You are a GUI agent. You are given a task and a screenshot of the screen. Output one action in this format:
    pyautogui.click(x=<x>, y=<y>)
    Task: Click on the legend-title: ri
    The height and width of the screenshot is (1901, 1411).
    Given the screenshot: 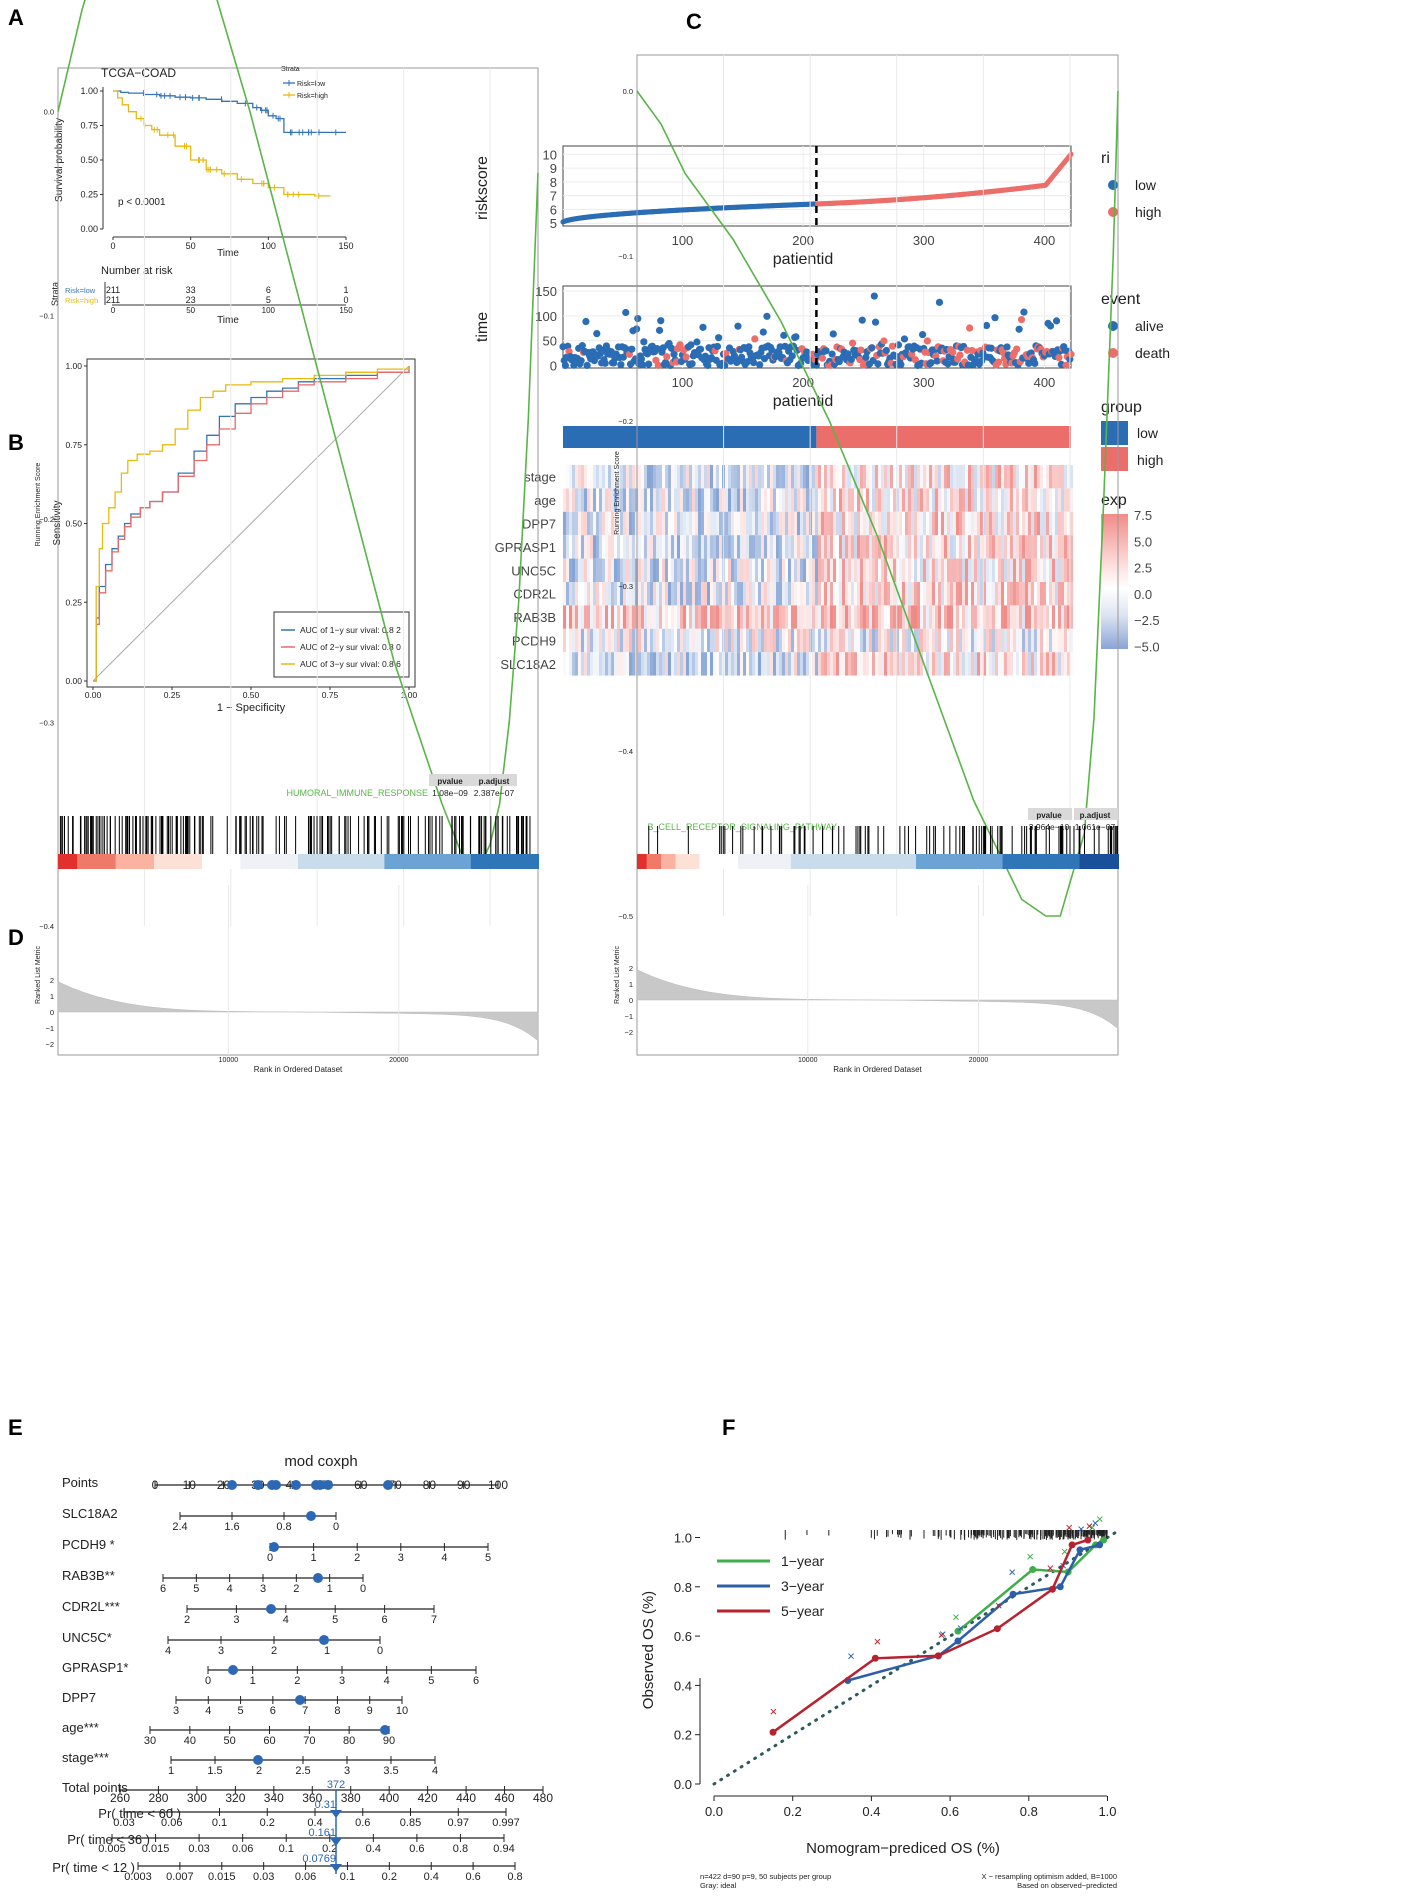 What is the action you would take?
    pyautogui.click(x=1105, y=158)
    